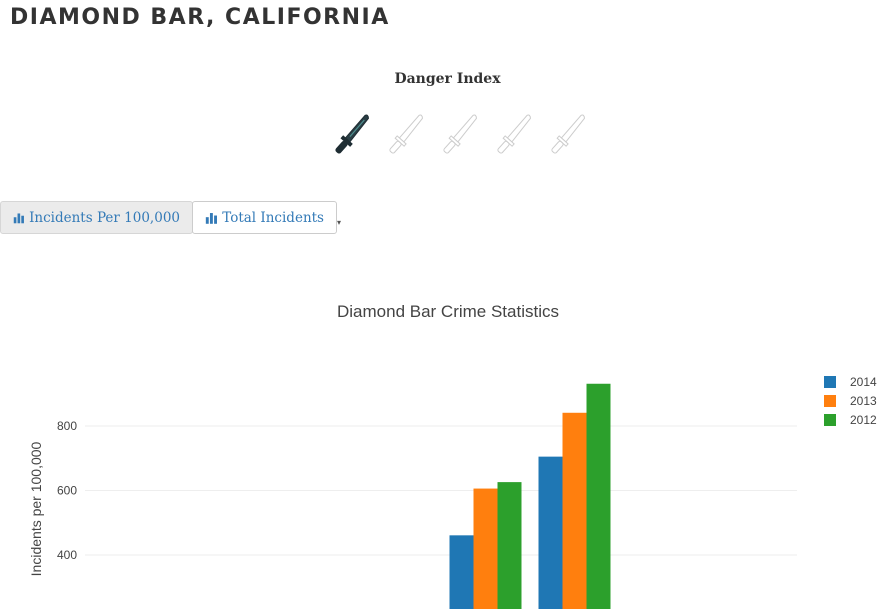  What do you see at coordinates (863, 420) in the screenshot?
I see `legend-label: 2012` at bounding box center [863, 420].